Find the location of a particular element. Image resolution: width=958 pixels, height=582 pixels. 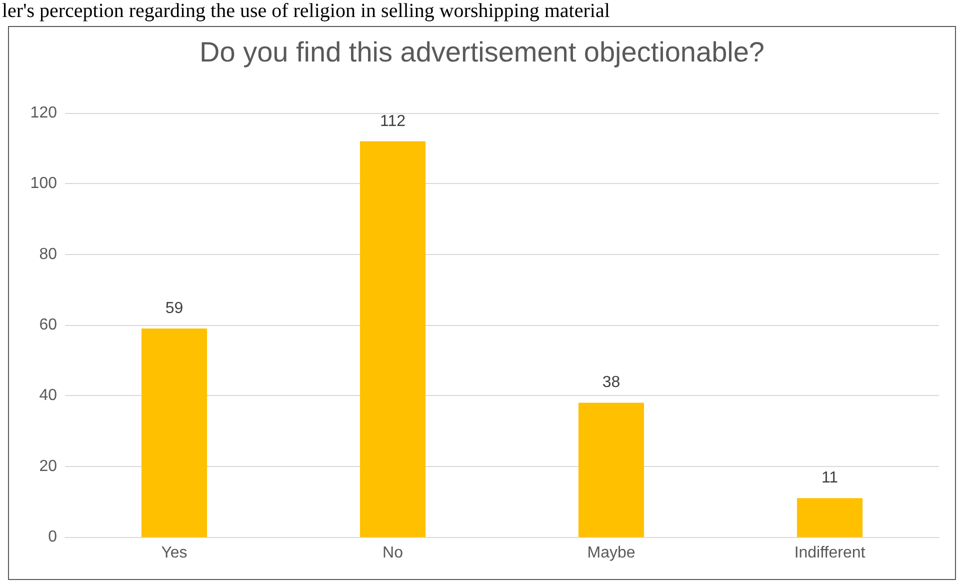

x-tick-label: Indifferent is located at coordinates (830, 553).